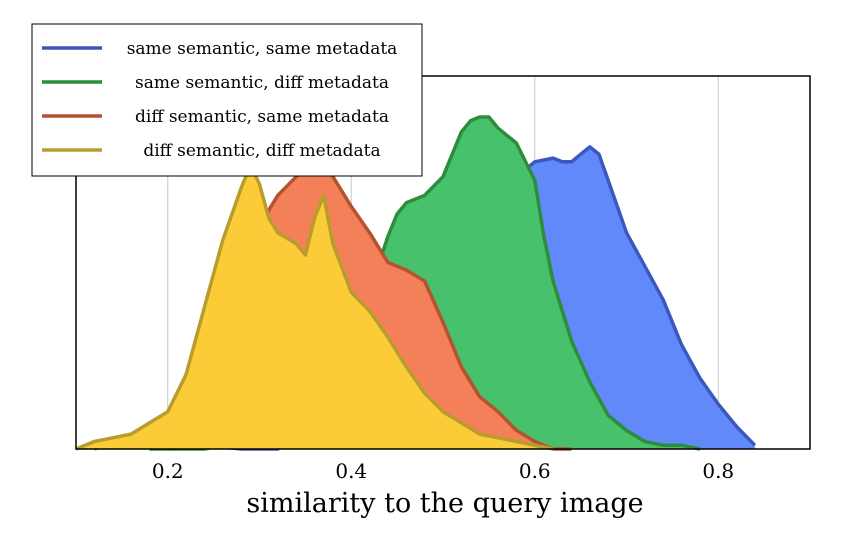 The height and width of the screenshot is (537, 846). What do you see at coordinates (351, 471) in the screenshot?
I see `x-tick-label: 0.4` at bounding box center [351, 471].